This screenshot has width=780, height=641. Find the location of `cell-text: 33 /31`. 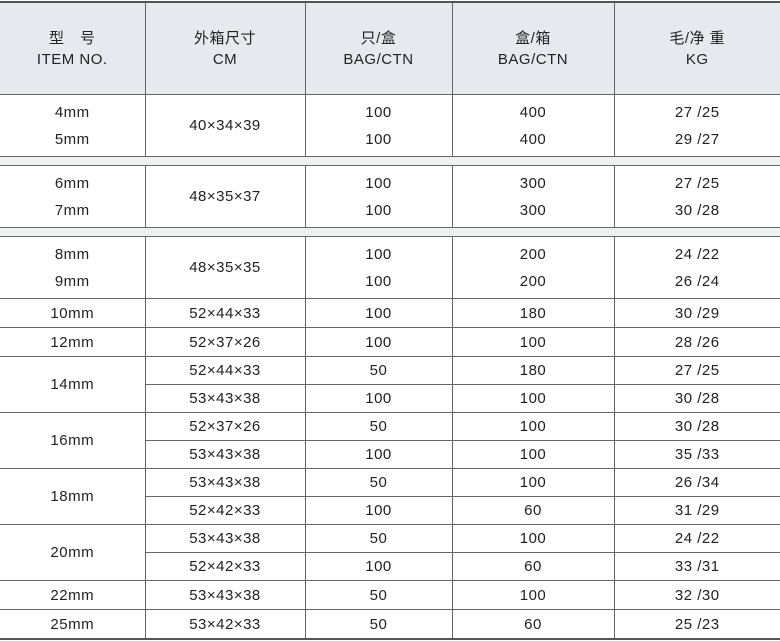

cell-text: 33 /31 is located at coordinates (697, 566).